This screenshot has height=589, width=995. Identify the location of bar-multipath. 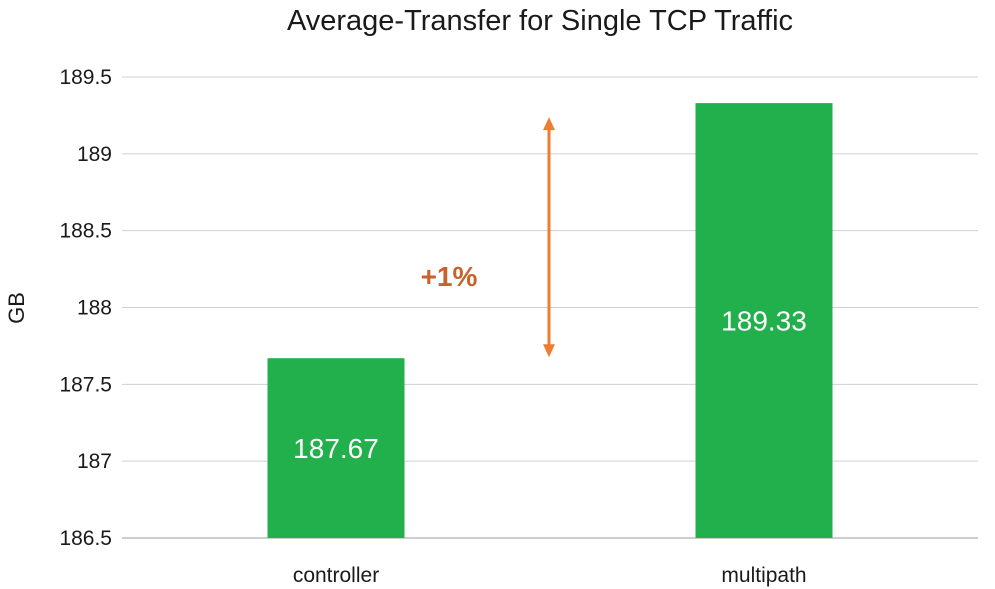
(764, 320).